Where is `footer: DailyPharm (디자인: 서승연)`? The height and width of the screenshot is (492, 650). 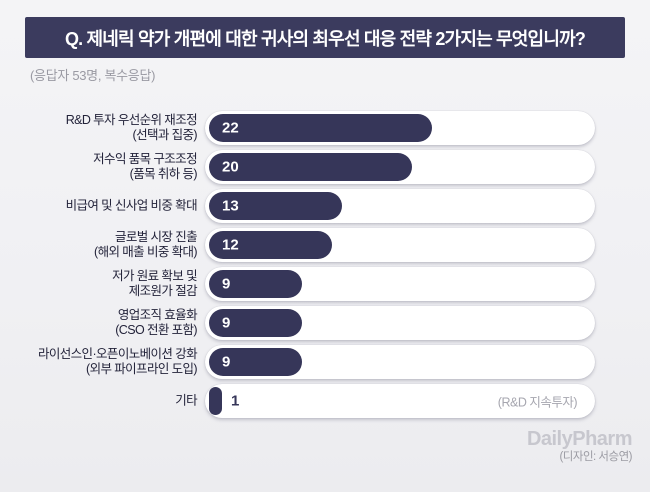
footer: DailyPharm (디자인: 서승연) is located at coordinates (579, 446).